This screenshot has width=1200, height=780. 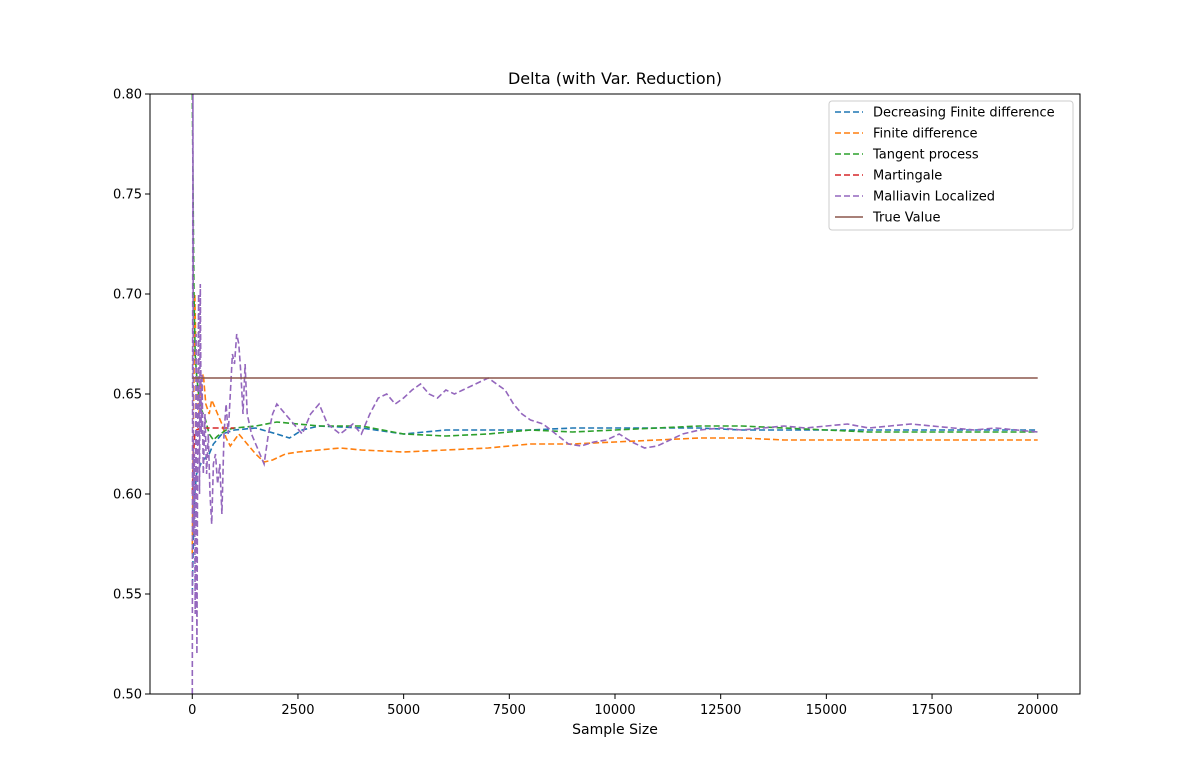 I want to click on legend-label: Finite difference, so click(x=925, y=134).